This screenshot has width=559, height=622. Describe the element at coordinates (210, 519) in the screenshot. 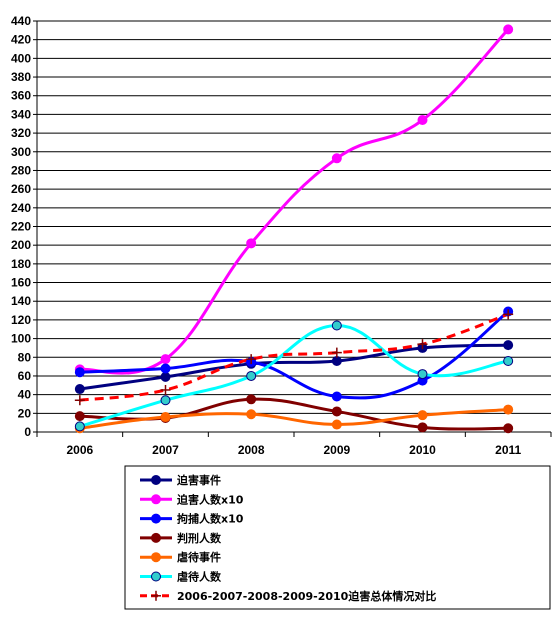

I see `legend-label: 拘捕人数x10` at that location.